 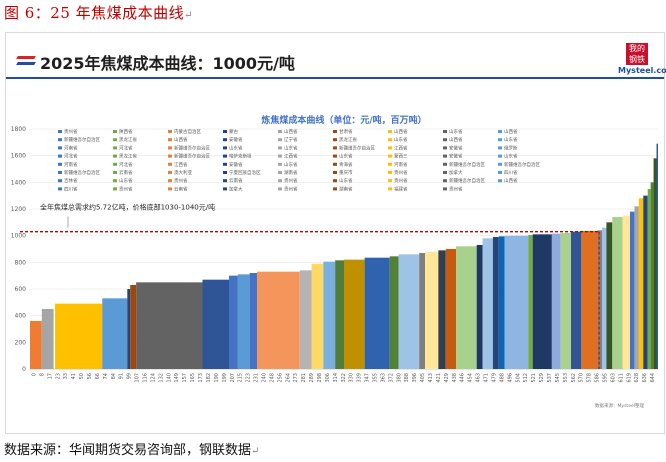 What do you see at coordinates (447, 378) in the screenshot?
I see `x-tick-label: 429` at bounding box center [447, 378].